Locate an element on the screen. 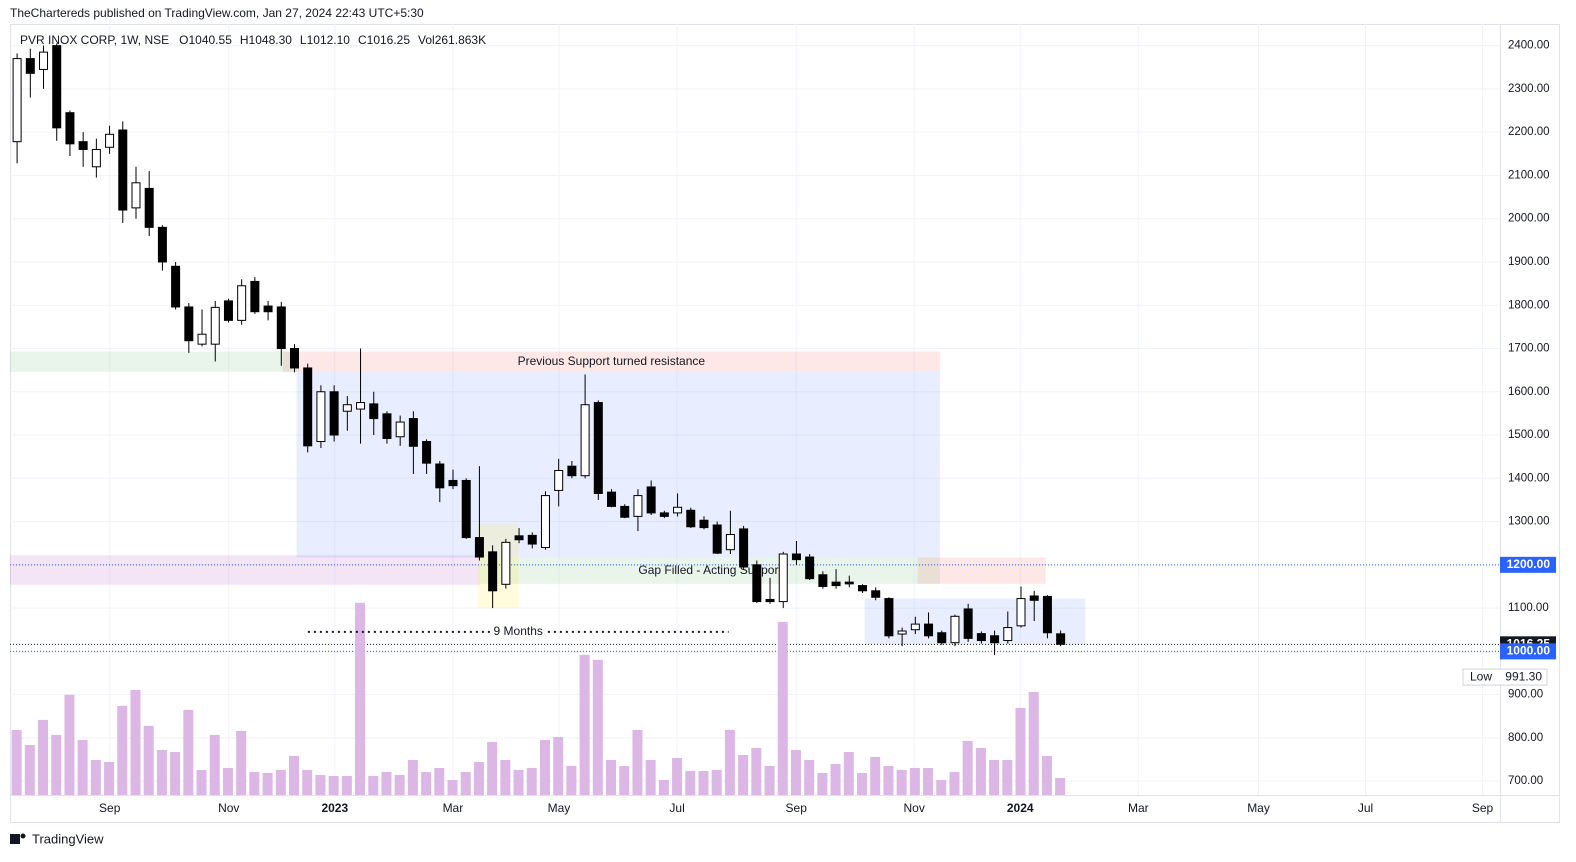 Image resolution: width=1576 pixels, height=862 pixels. price-badge is located at coordinates (1528, 564).